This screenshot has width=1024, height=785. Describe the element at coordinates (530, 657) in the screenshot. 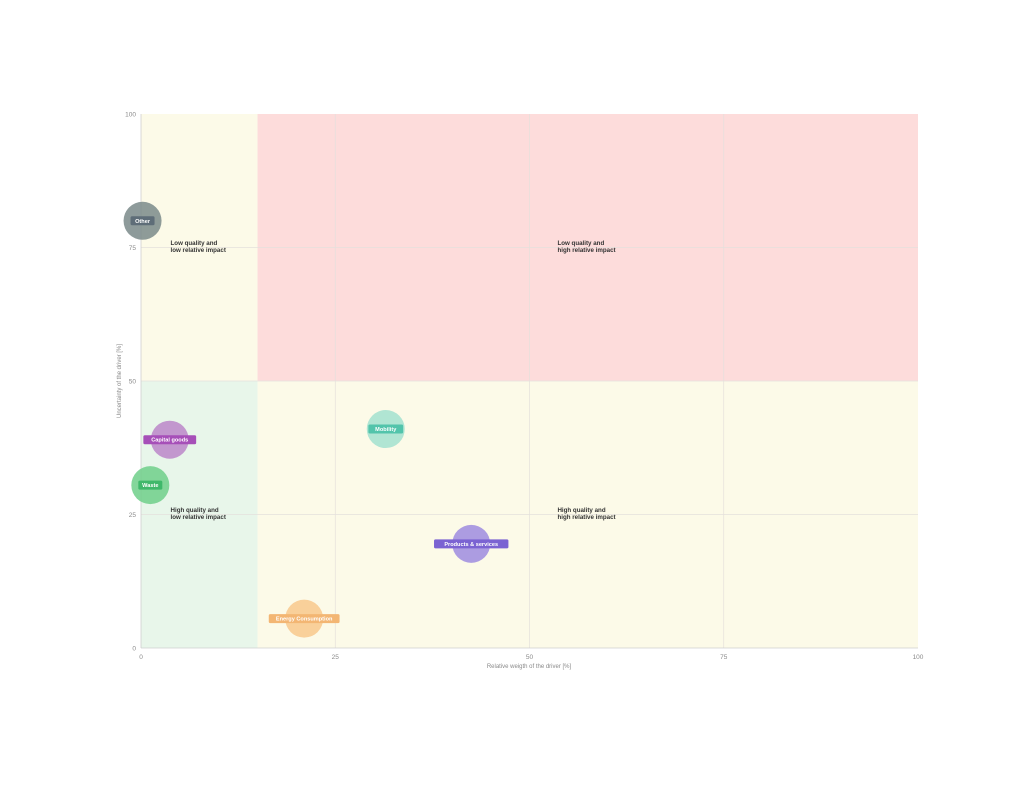

I see `x-tick-label: 50` at that location.